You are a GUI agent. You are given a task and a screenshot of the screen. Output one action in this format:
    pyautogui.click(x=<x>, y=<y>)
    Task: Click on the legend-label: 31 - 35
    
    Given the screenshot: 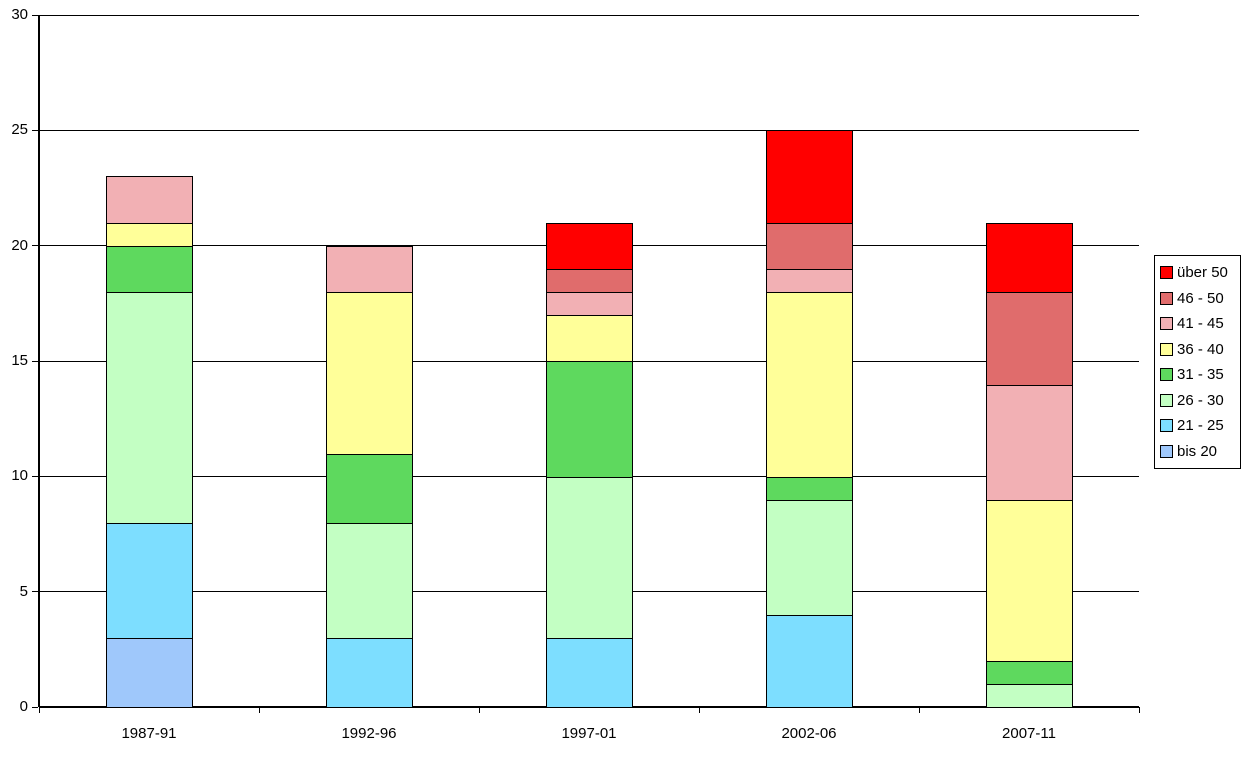 What is the action you would take?
    pyautogui.click(x=1200, y=375)
    